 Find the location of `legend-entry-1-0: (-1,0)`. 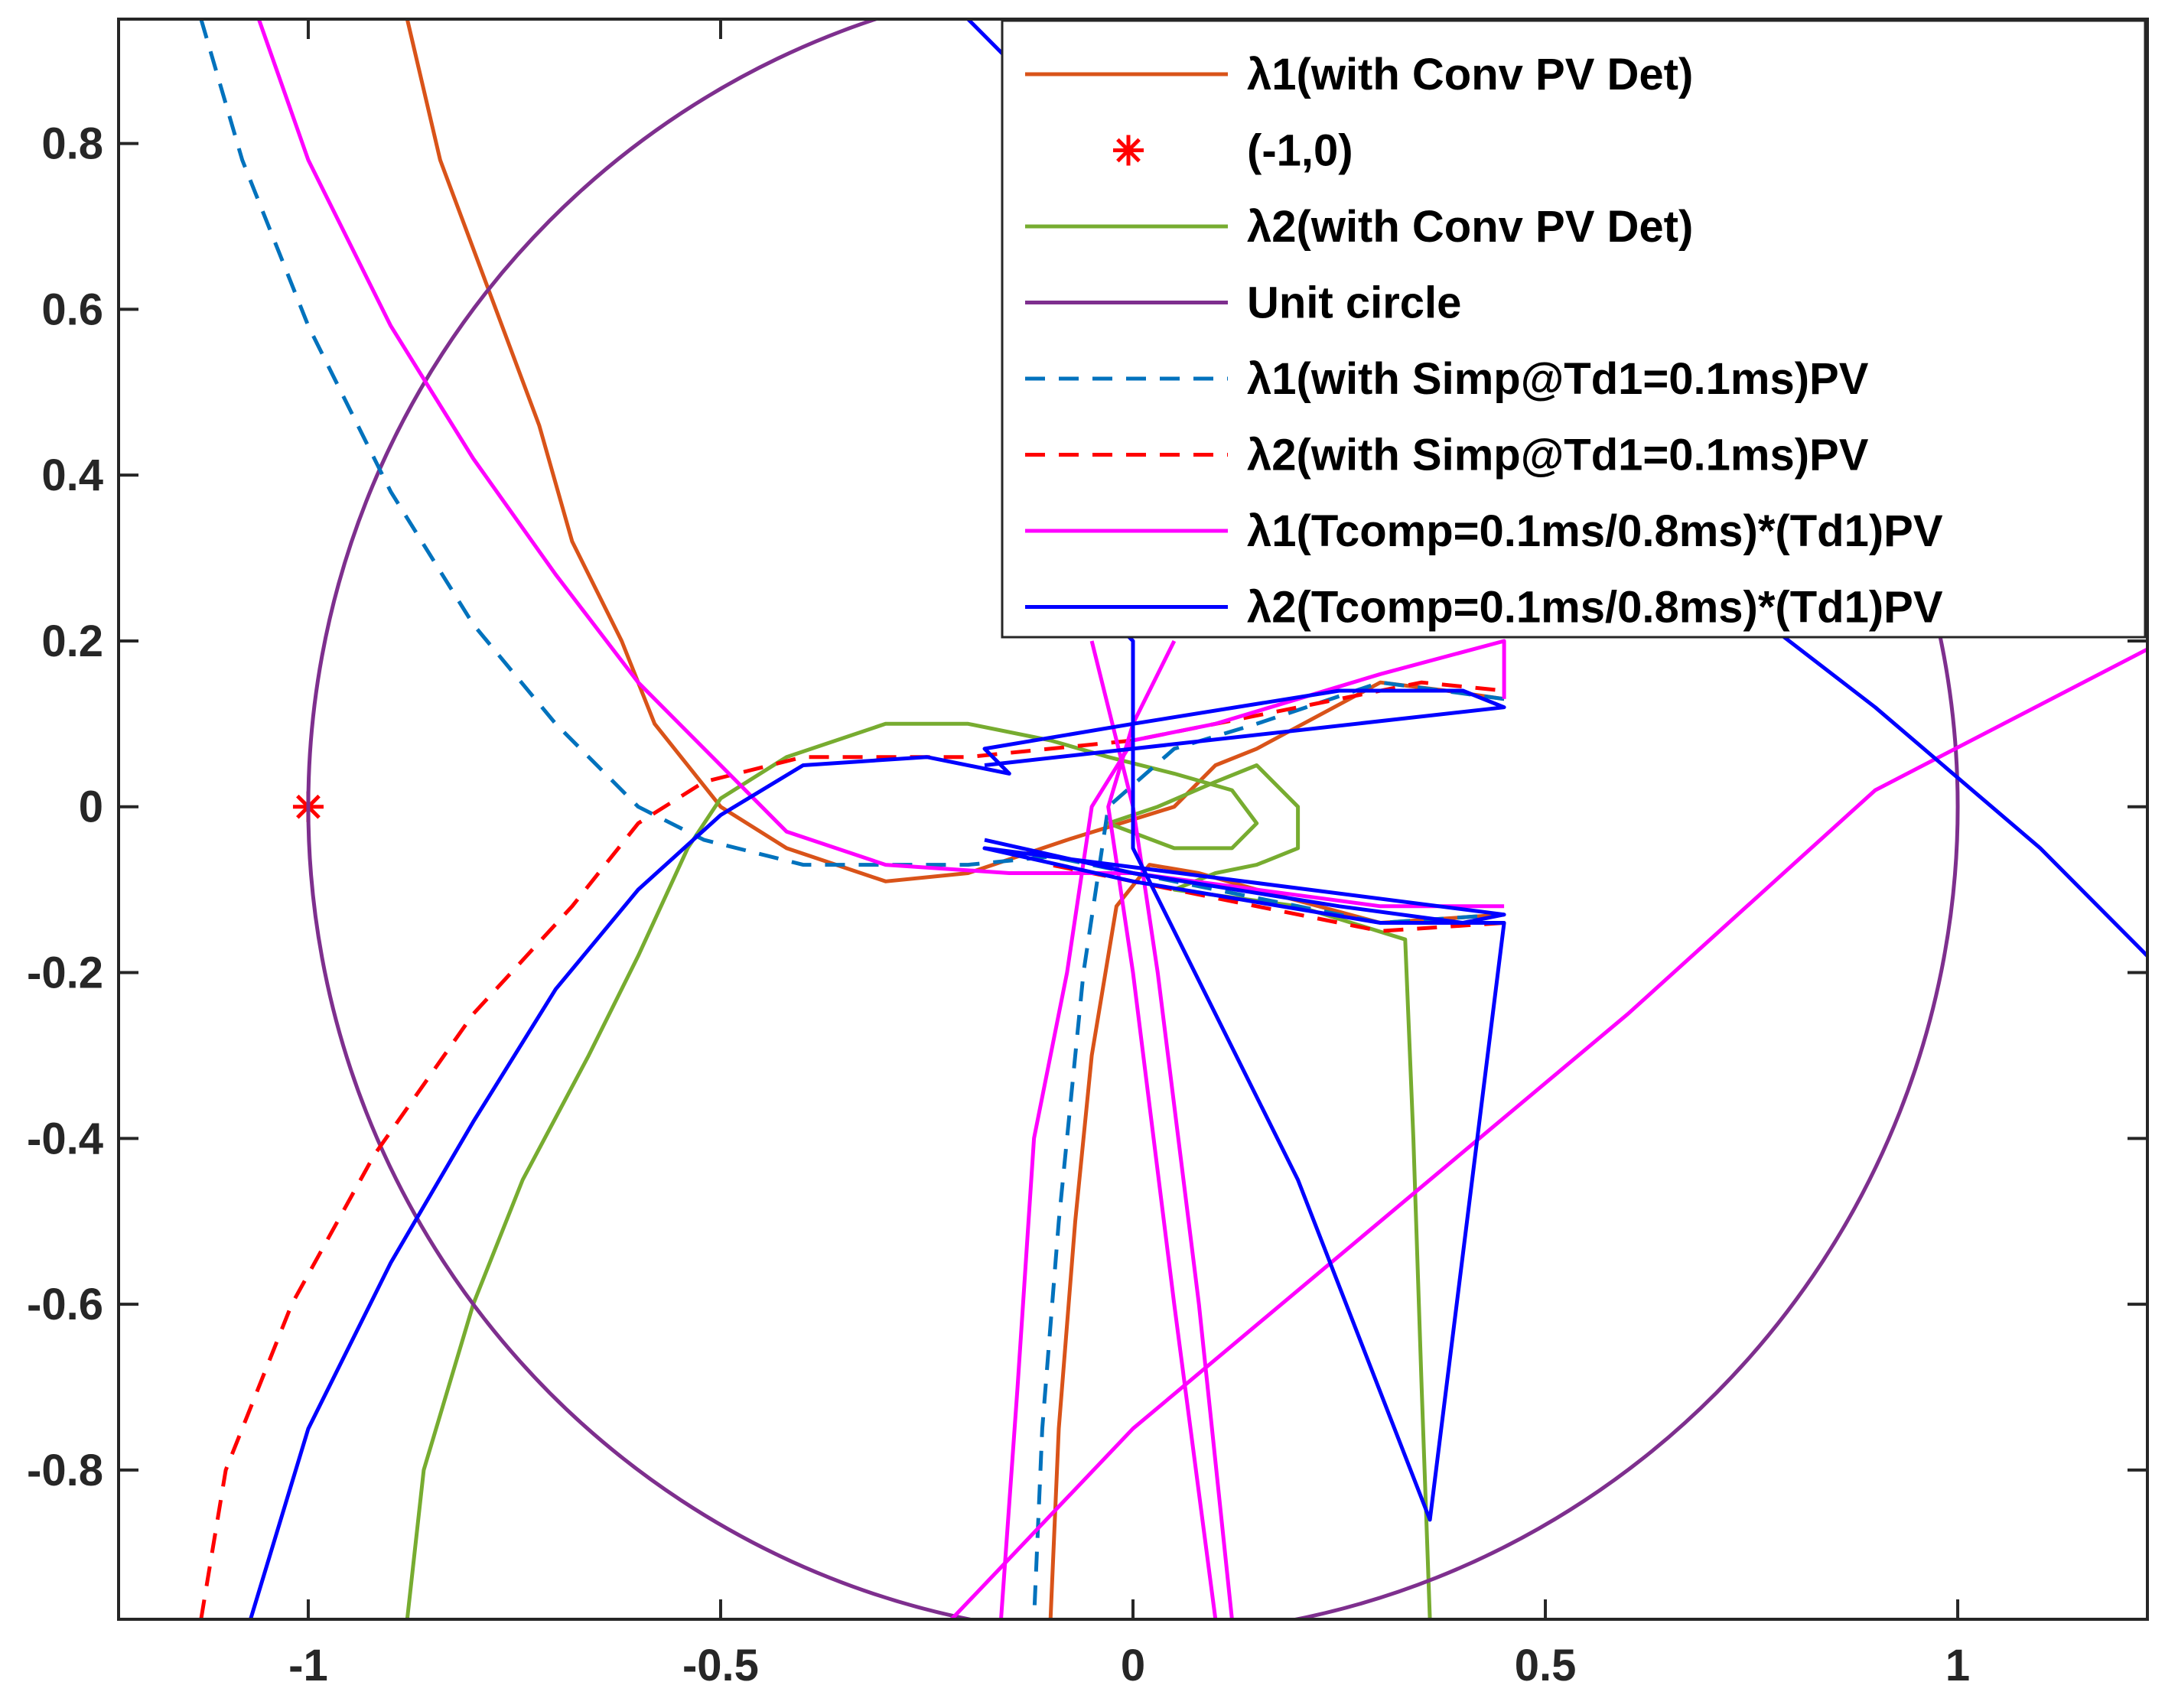

legend-entry-1-0: (-1,0) is located at coordinates (1233, 151).